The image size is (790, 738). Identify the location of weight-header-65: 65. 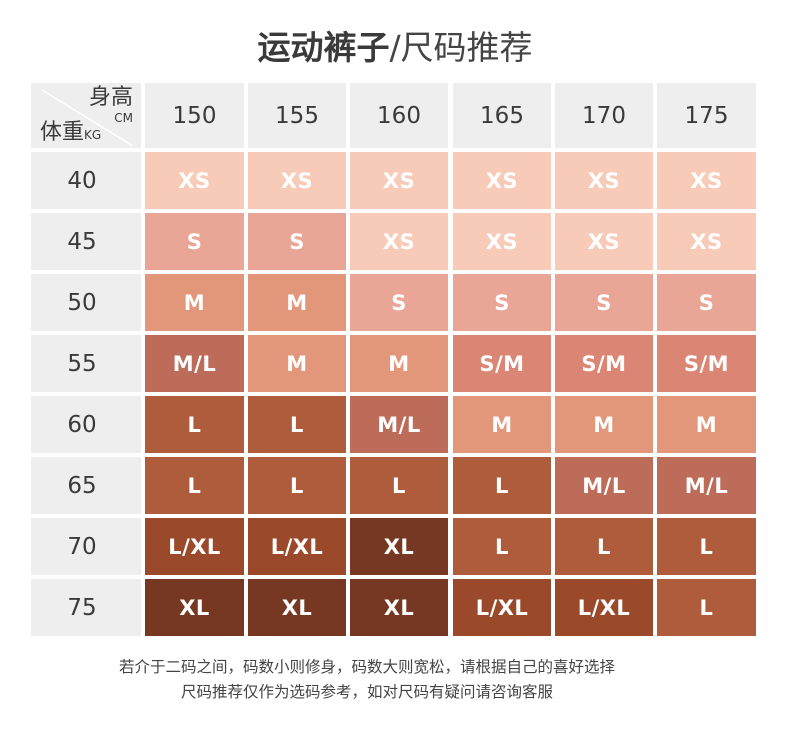
(86, 485).